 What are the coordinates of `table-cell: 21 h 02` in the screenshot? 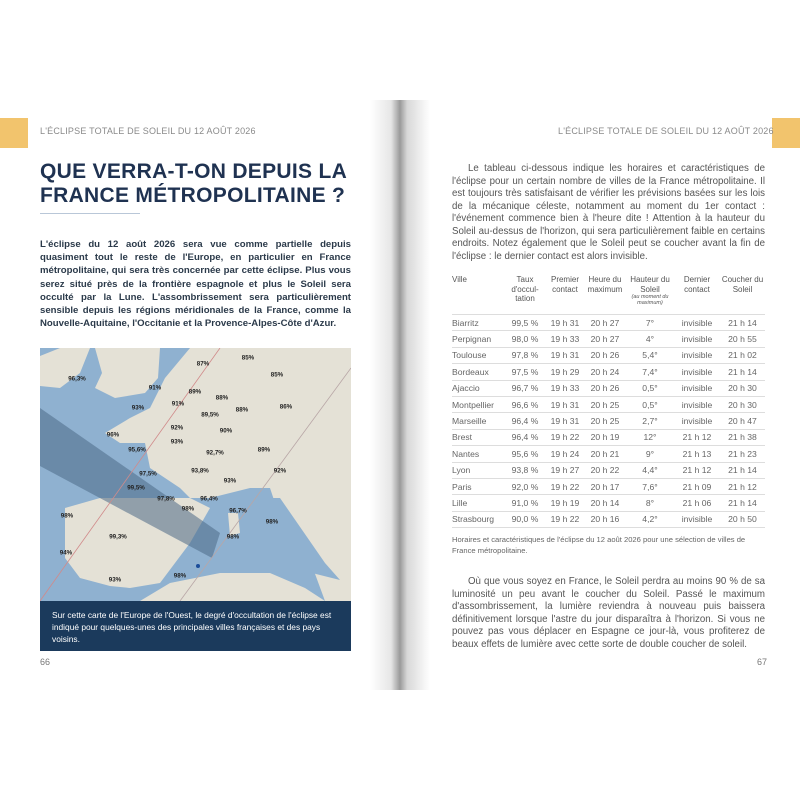 It's located at (742, 355).